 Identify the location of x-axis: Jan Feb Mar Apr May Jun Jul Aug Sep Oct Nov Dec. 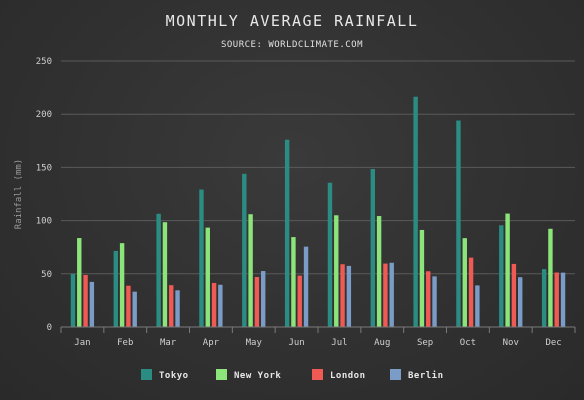
(318, 337).